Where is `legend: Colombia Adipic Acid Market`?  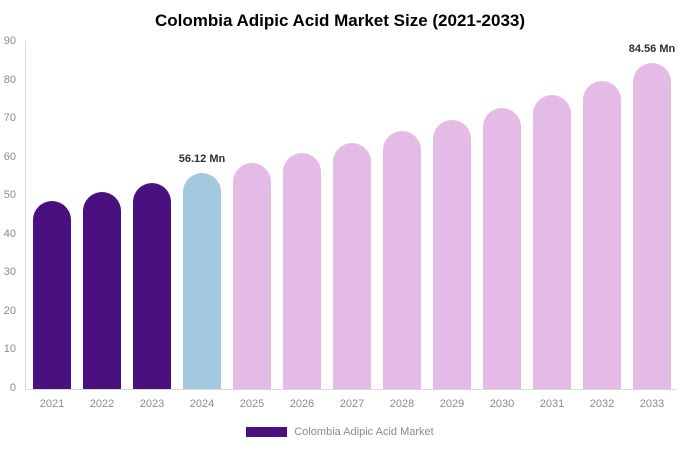
legend: Colombia Adipic Acid Market is located at coordinates (340, 432).